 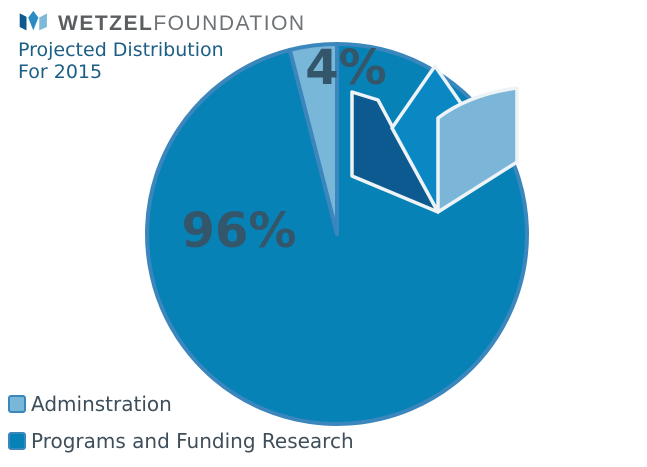 What do you see at coordinates (43, 22) in the screenshot?
I see `logo-leaf-right` at bounding box center [43, 22].